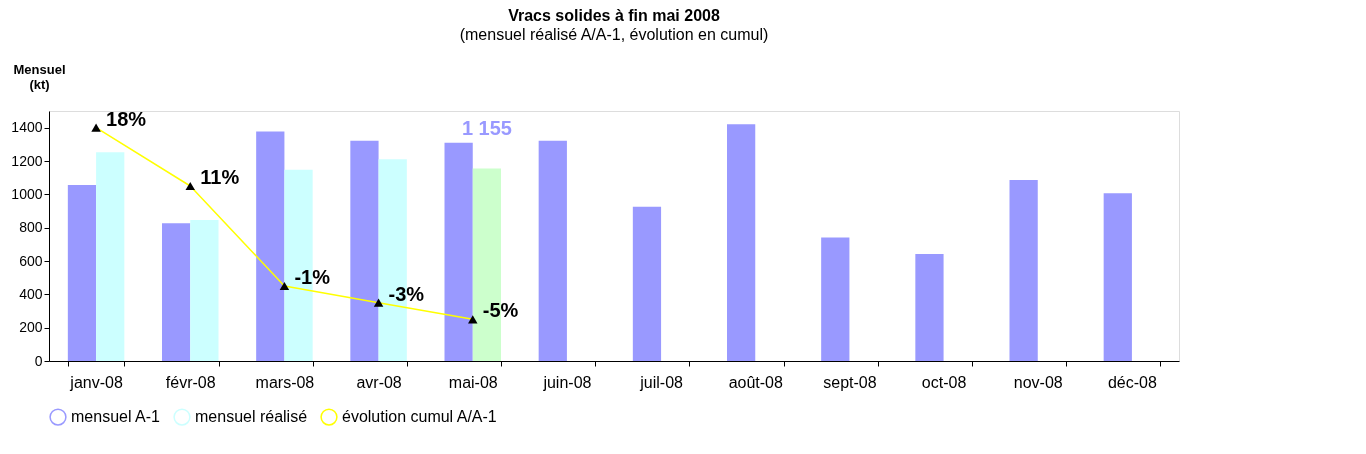  Describe the element at coordinates (614, 34) in the screenshot. I see `chart-subtitle: (mensuel réalisé A/A-1, évolution en cumul)` at that location.